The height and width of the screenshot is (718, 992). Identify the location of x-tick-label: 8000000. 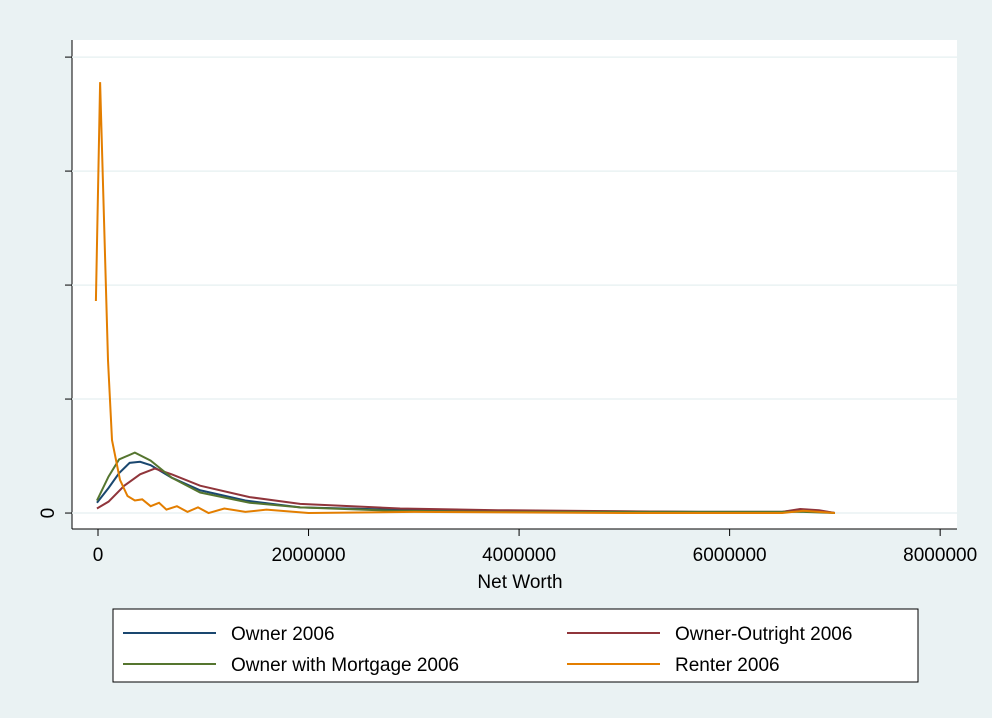
(940, 555).